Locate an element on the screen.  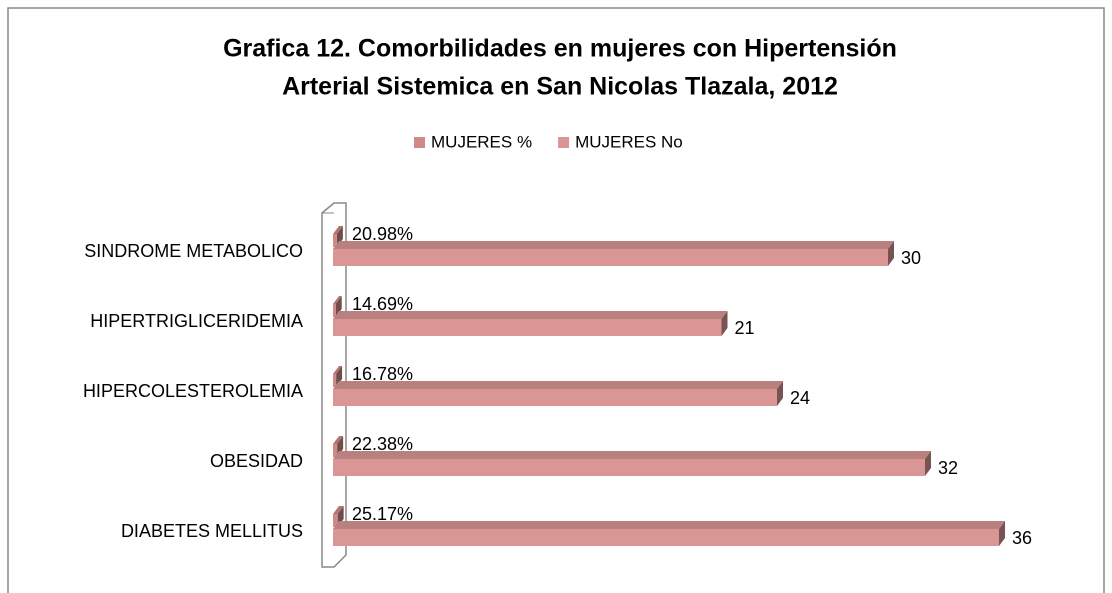
data-label: 36 is located at coordinates (1022, 538).